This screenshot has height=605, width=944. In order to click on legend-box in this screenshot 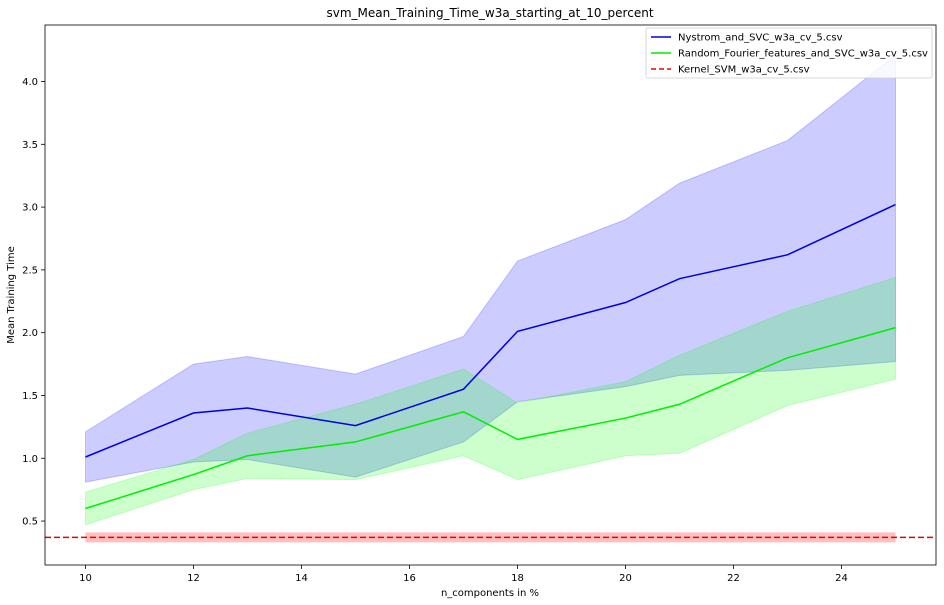, I will do `click(789, 53)`.